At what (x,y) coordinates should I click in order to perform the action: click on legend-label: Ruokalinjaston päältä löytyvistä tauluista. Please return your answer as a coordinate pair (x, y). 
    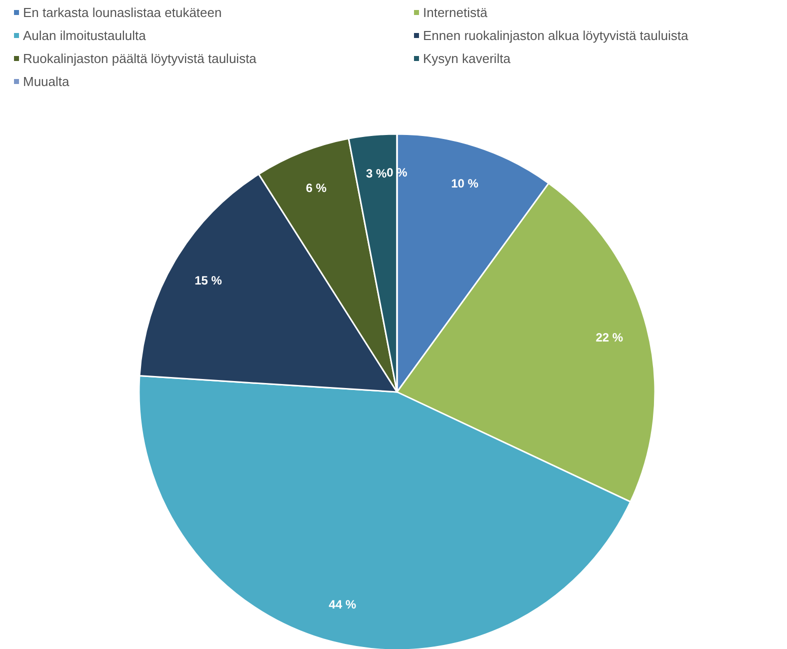
    Looking at the image, I should click on (140, 58).